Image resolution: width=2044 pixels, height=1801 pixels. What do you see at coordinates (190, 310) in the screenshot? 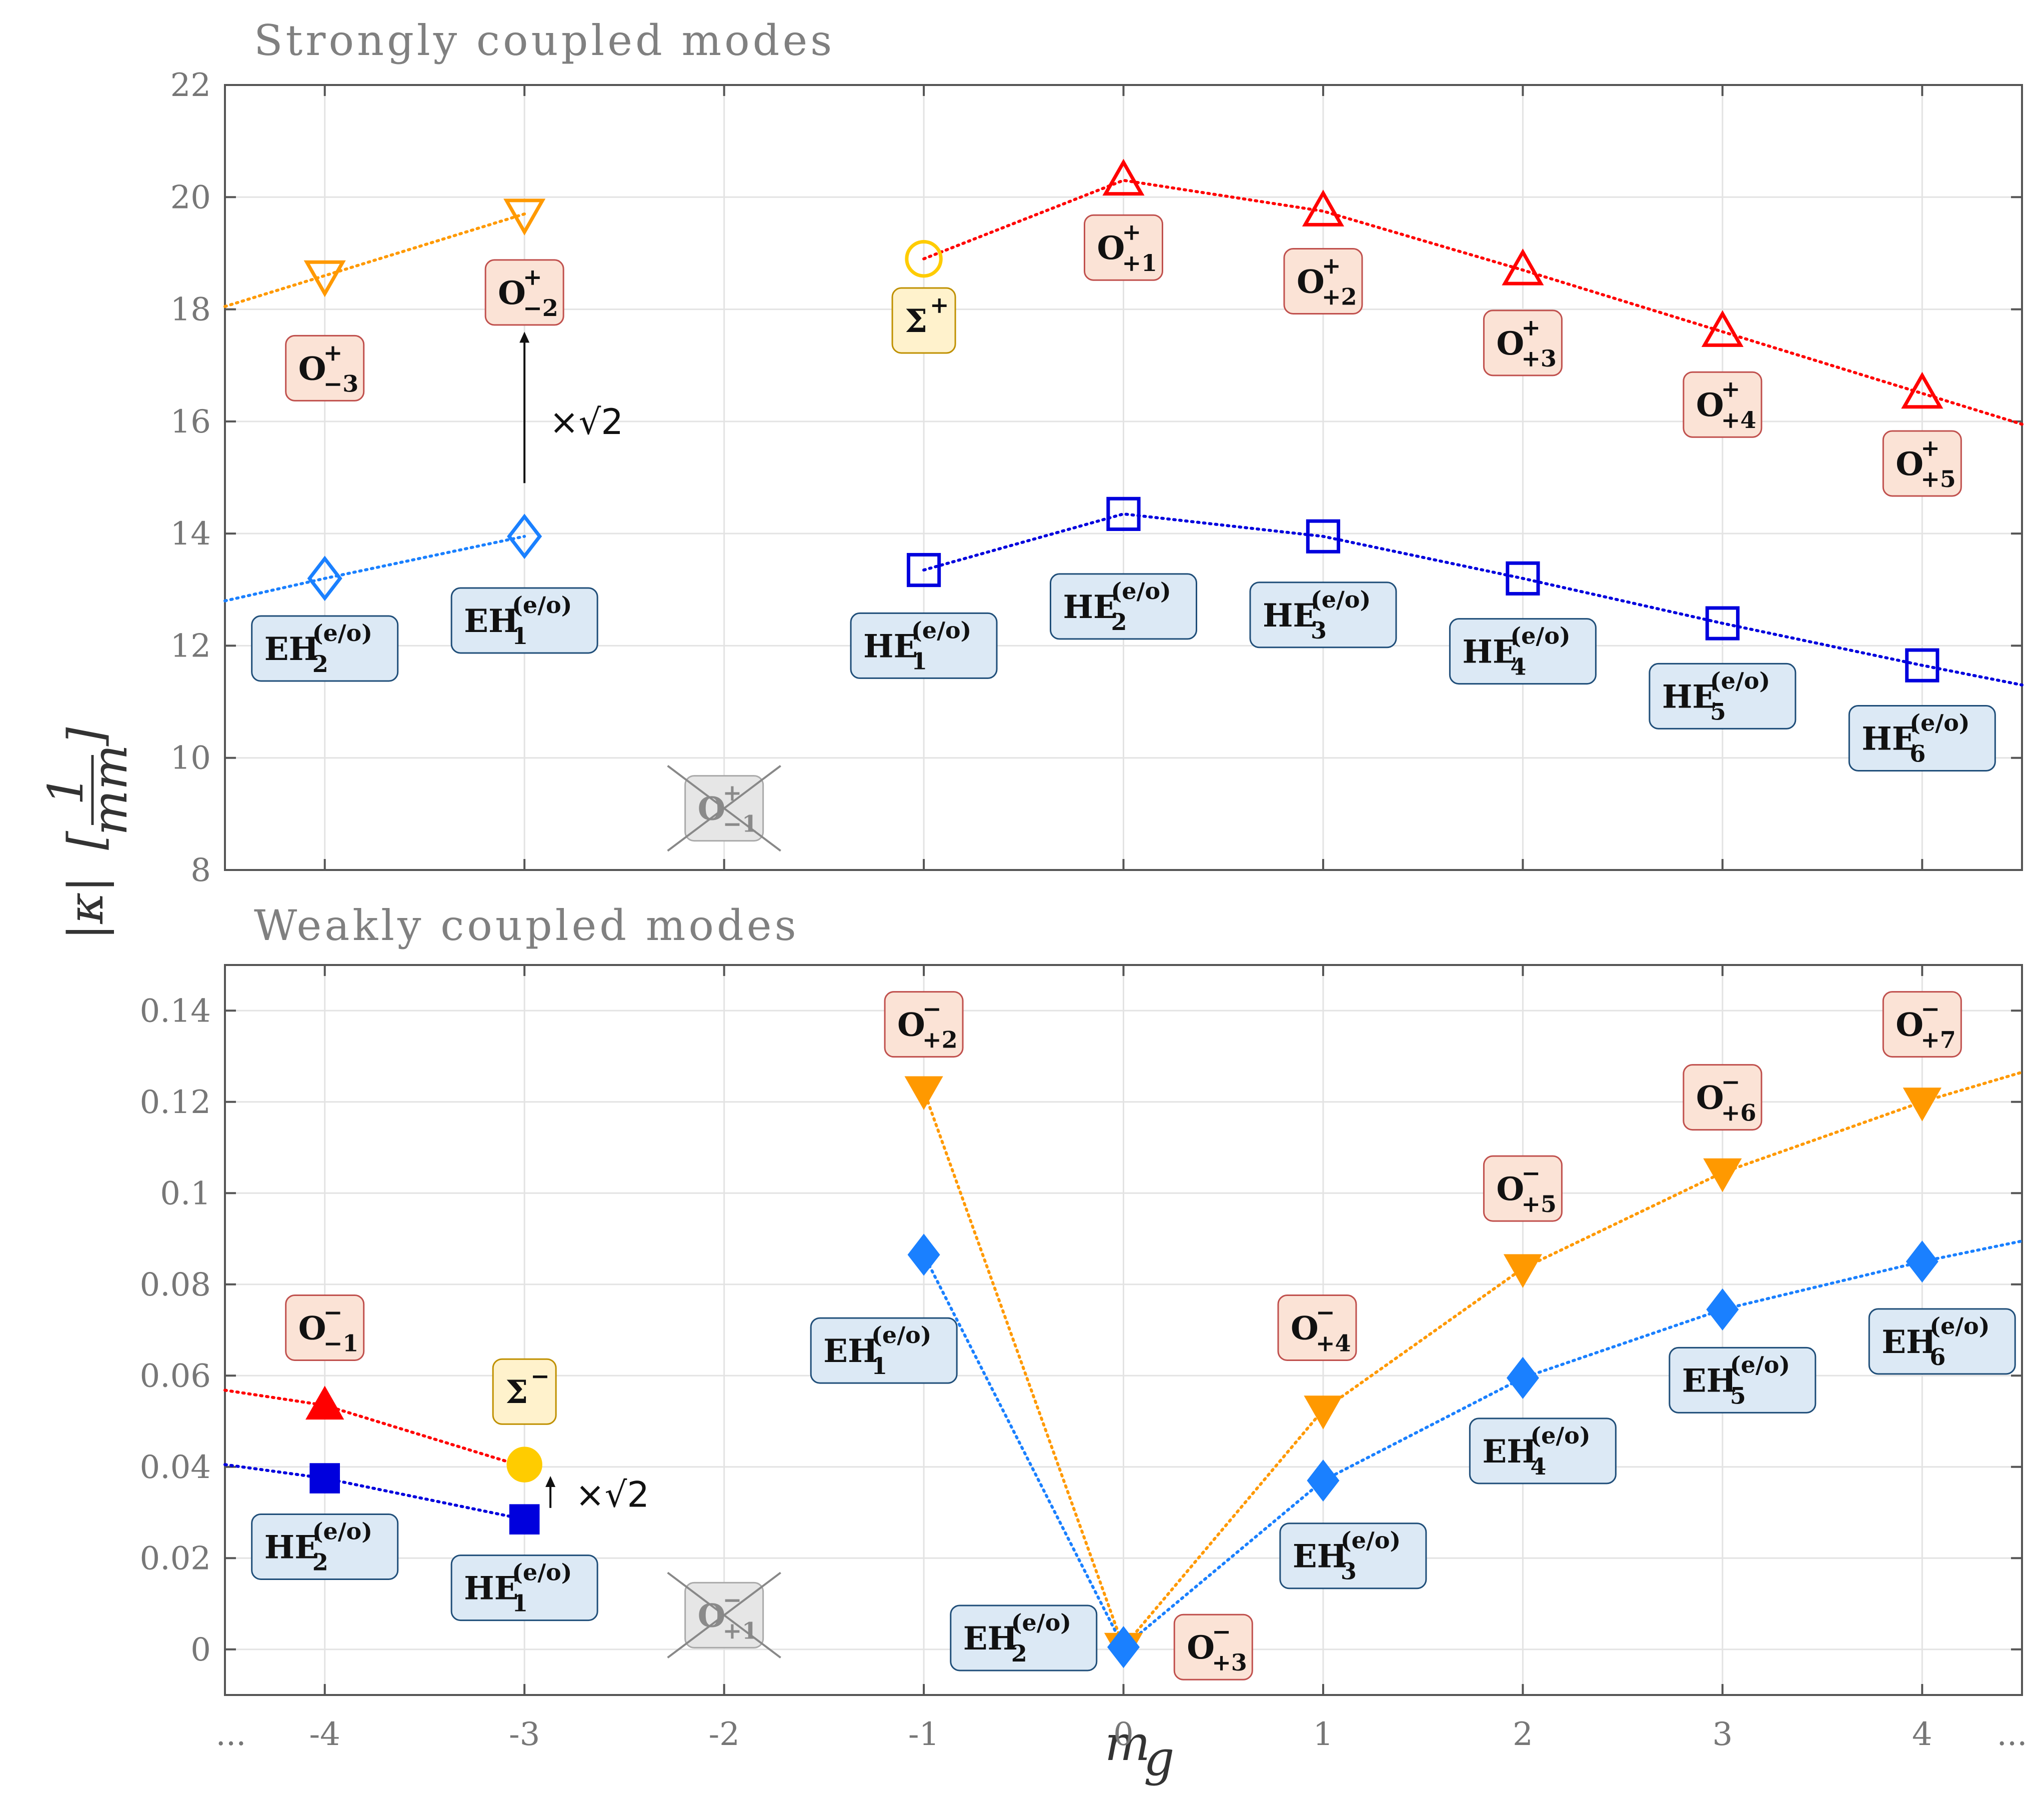
I see `y-tick-label: 18` at bounding box center [190, 310].